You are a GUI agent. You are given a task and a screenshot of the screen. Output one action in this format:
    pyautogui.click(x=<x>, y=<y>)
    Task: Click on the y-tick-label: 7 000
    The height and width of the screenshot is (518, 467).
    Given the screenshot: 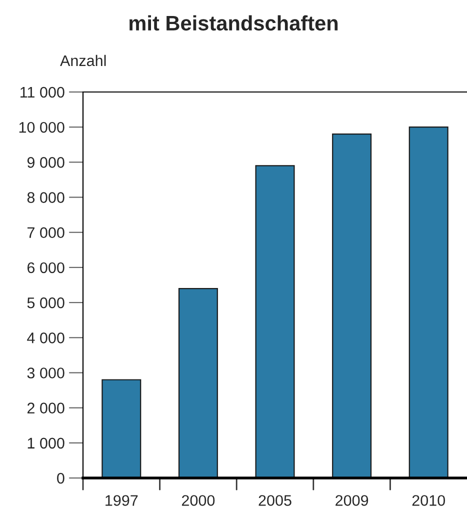 What is the action you would take?
    pyautogui.click(x=46, y=232)
    